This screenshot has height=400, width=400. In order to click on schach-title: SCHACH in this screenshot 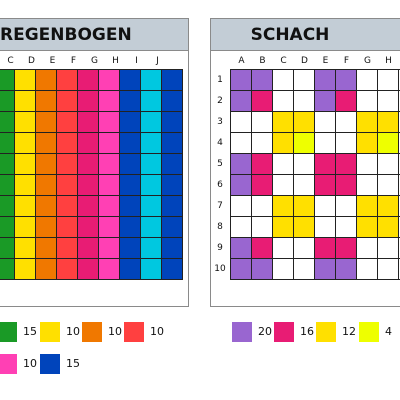, I will do `click(305, 35)`.